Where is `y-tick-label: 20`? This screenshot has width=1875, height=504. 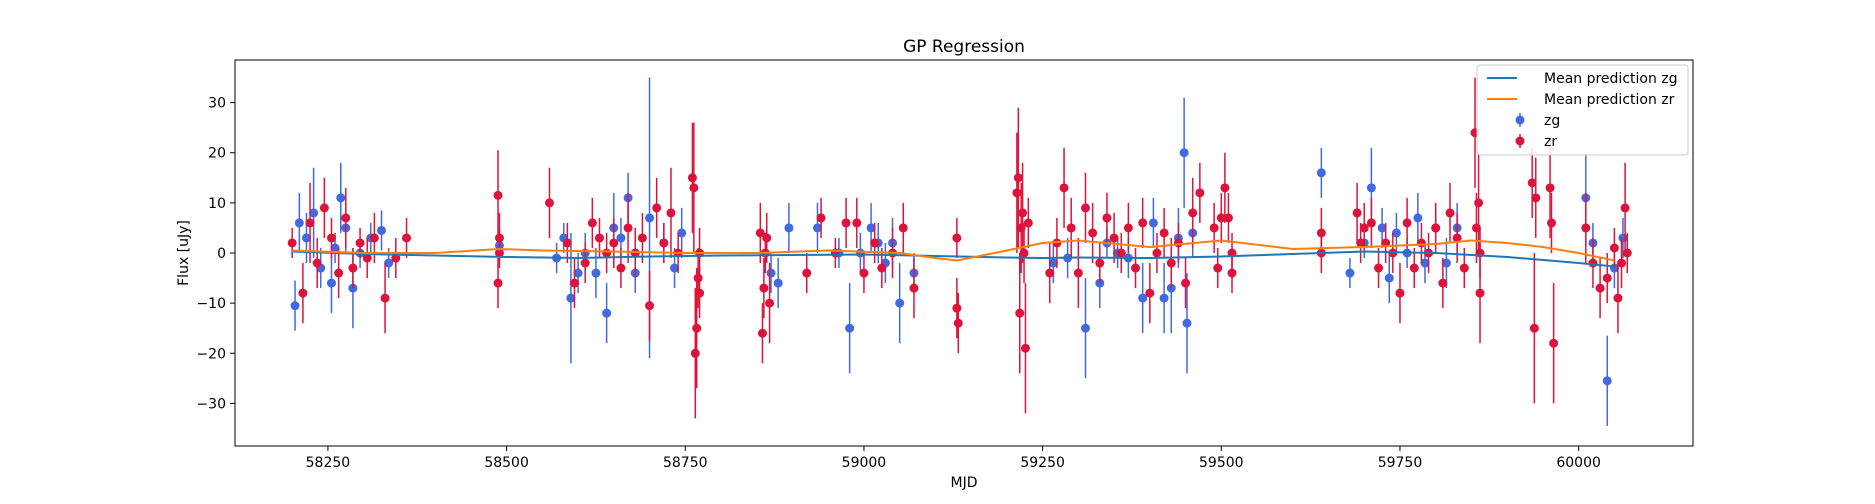 y-tick-label: 20 is located at coordinates (217, 154).